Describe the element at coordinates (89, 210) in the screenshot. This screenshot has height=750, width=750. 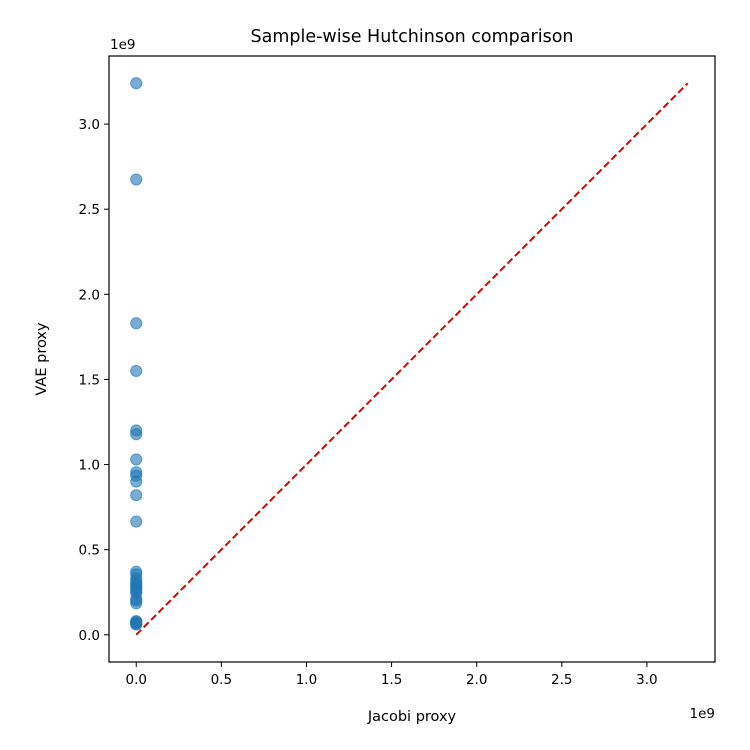
I see `y-tick-label: 2.5` at that location.